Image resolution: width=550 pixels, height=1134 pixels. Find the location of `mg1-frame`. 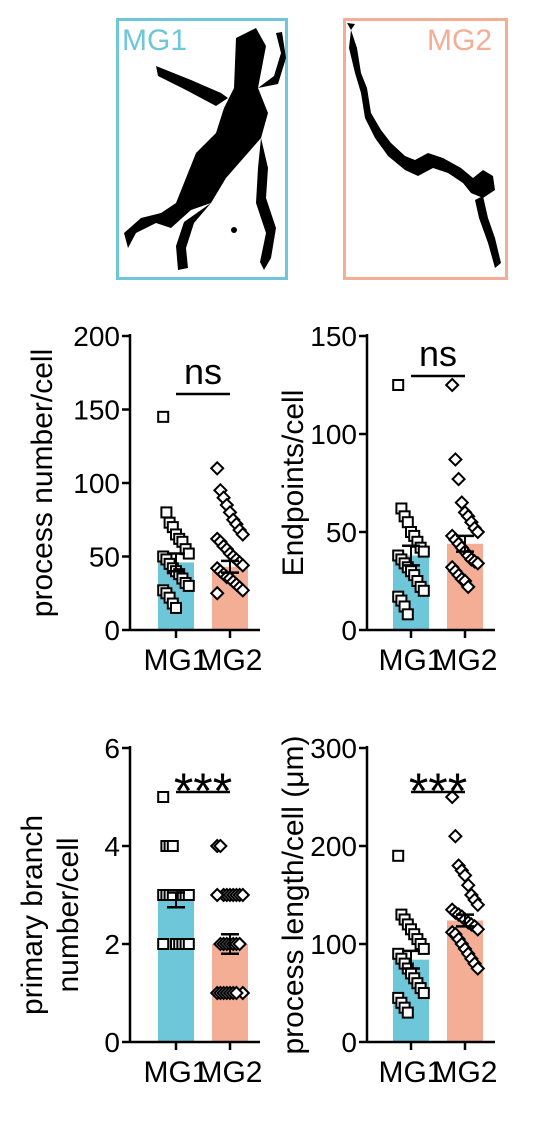

mg1-frame is located at coordinates (202, 149).